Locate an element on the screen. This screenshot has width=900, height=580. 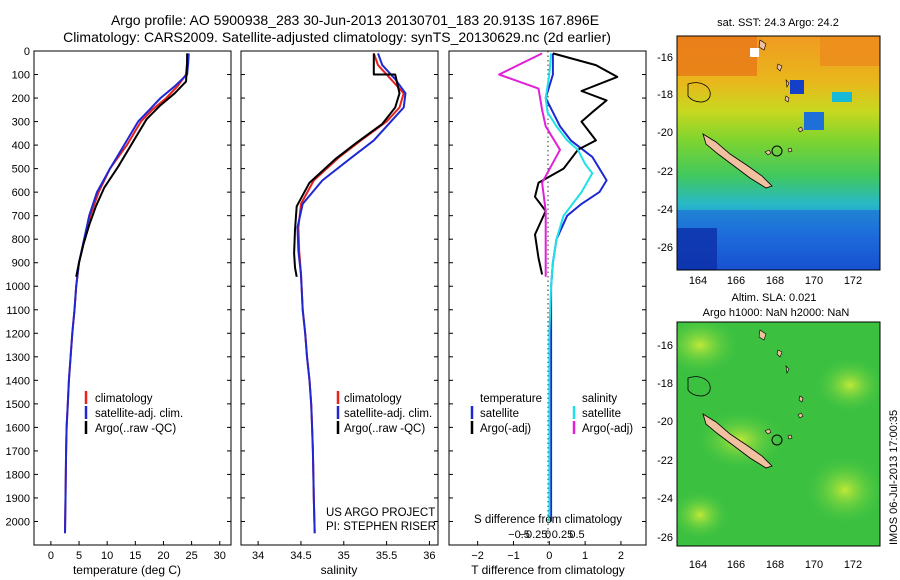
legend-title-temperature: temperature is located at coordinates (511, 399).